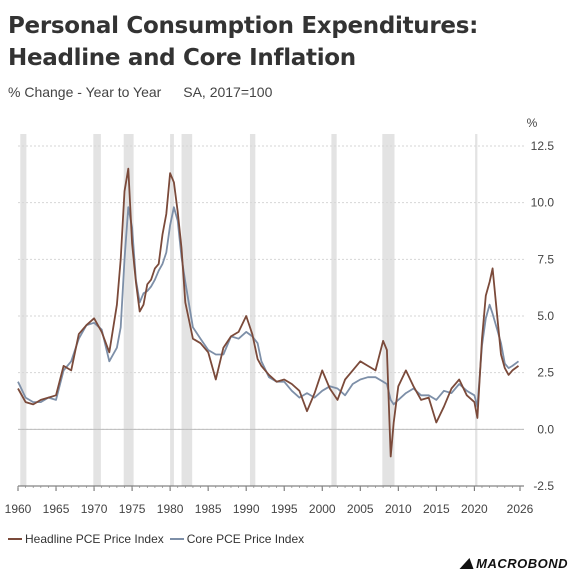 This screenshot has width=576, height=583. Describe the element at coordinates (520, 509) in the screenshot. I see `x-tick-label: 2026` at that location.